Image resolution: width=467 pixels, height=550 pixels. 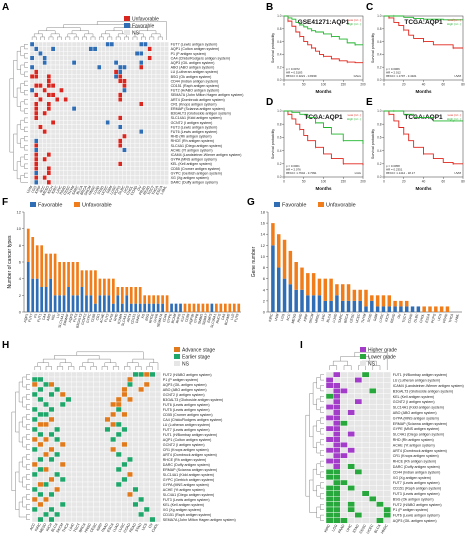 What do you see at coordinates (384, 85) in the screenshot?
I see `x-tick-label: 0` at bounding box center [384, 85].